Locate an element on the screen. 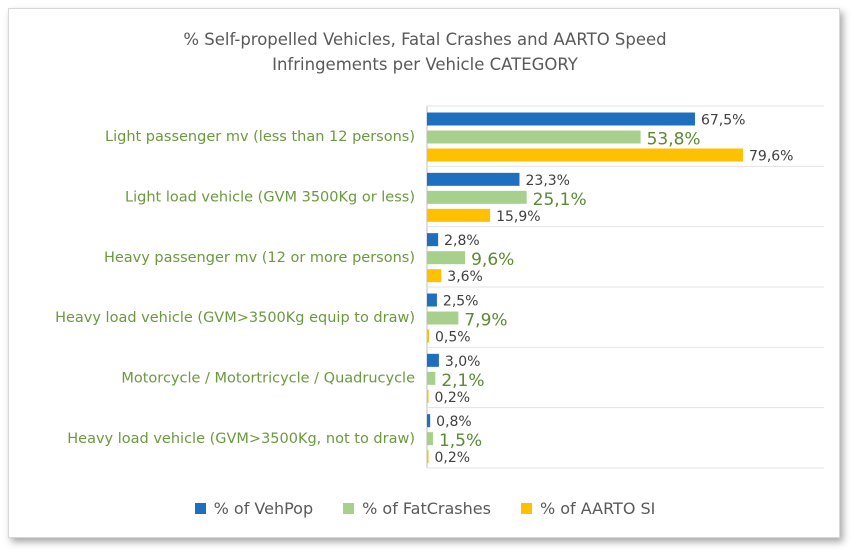  bar-of-vehpop-motorcycle-motortricycle-quadrucycle is located at coordinates (433, 360).